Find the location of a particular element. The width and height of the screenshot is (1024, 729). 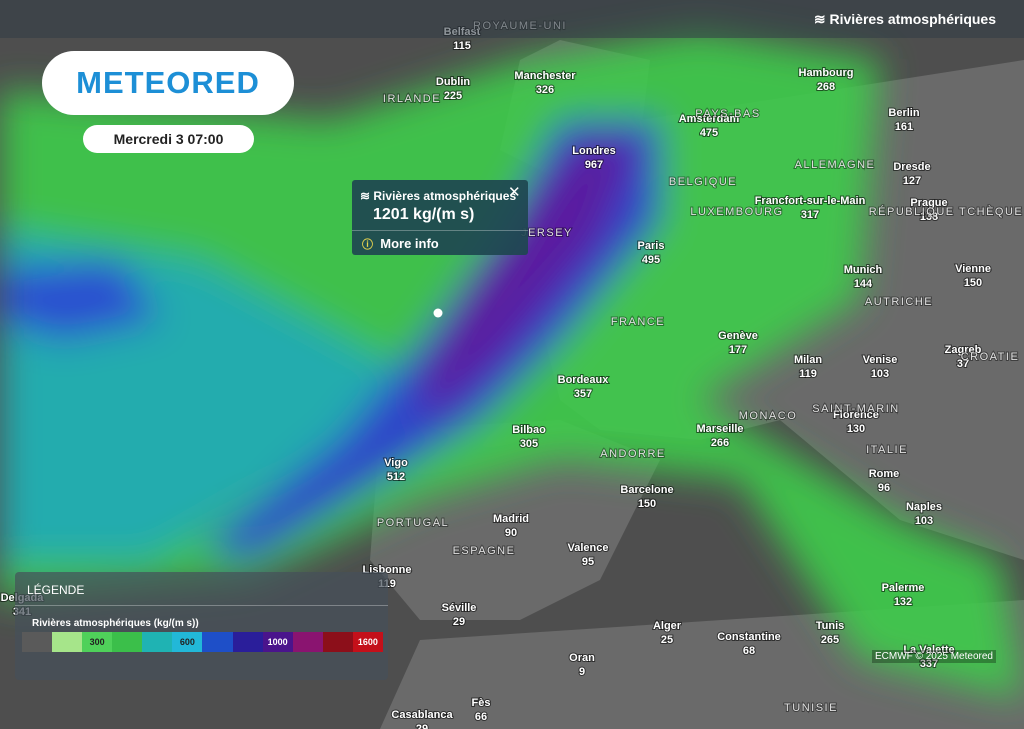

logo: METEORED is located at coordinates (168, 83).